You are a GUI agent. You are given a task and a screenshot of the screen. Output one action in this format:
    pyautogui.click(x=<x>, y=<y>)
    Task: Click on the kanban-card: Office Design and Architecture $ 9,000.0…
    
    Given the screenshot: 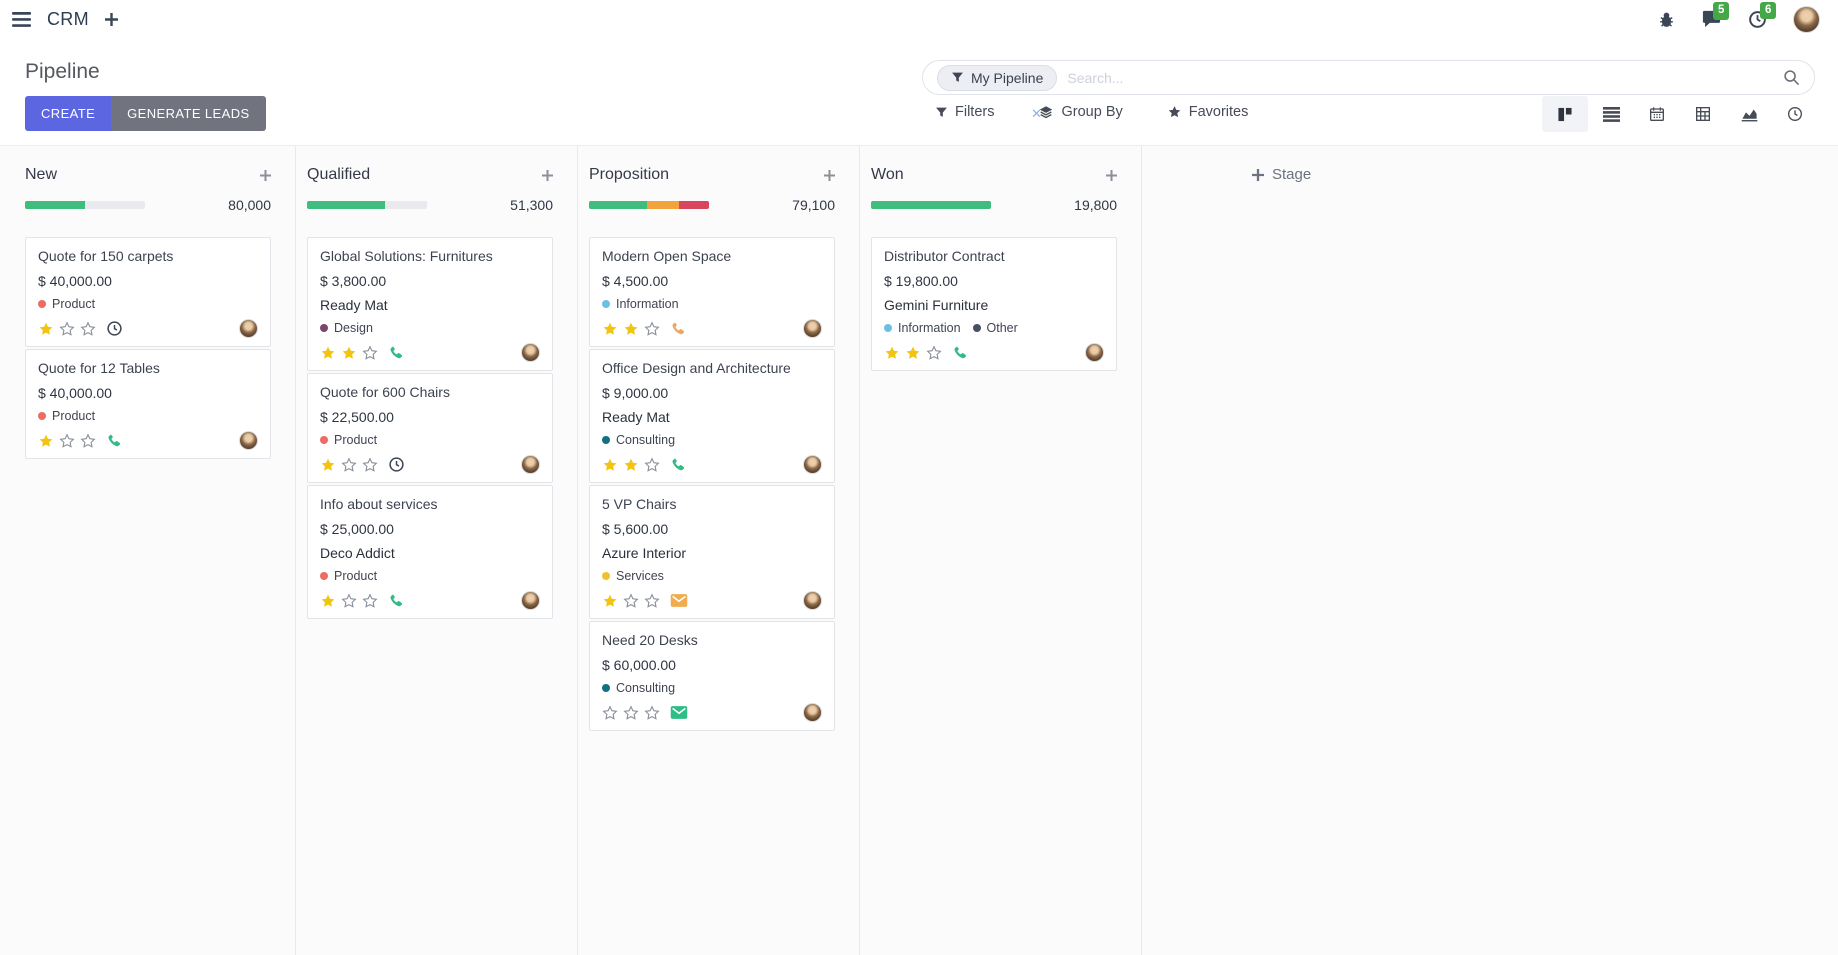 What is the action you would take?
    pyautogui.click(x=712, y=416)
    